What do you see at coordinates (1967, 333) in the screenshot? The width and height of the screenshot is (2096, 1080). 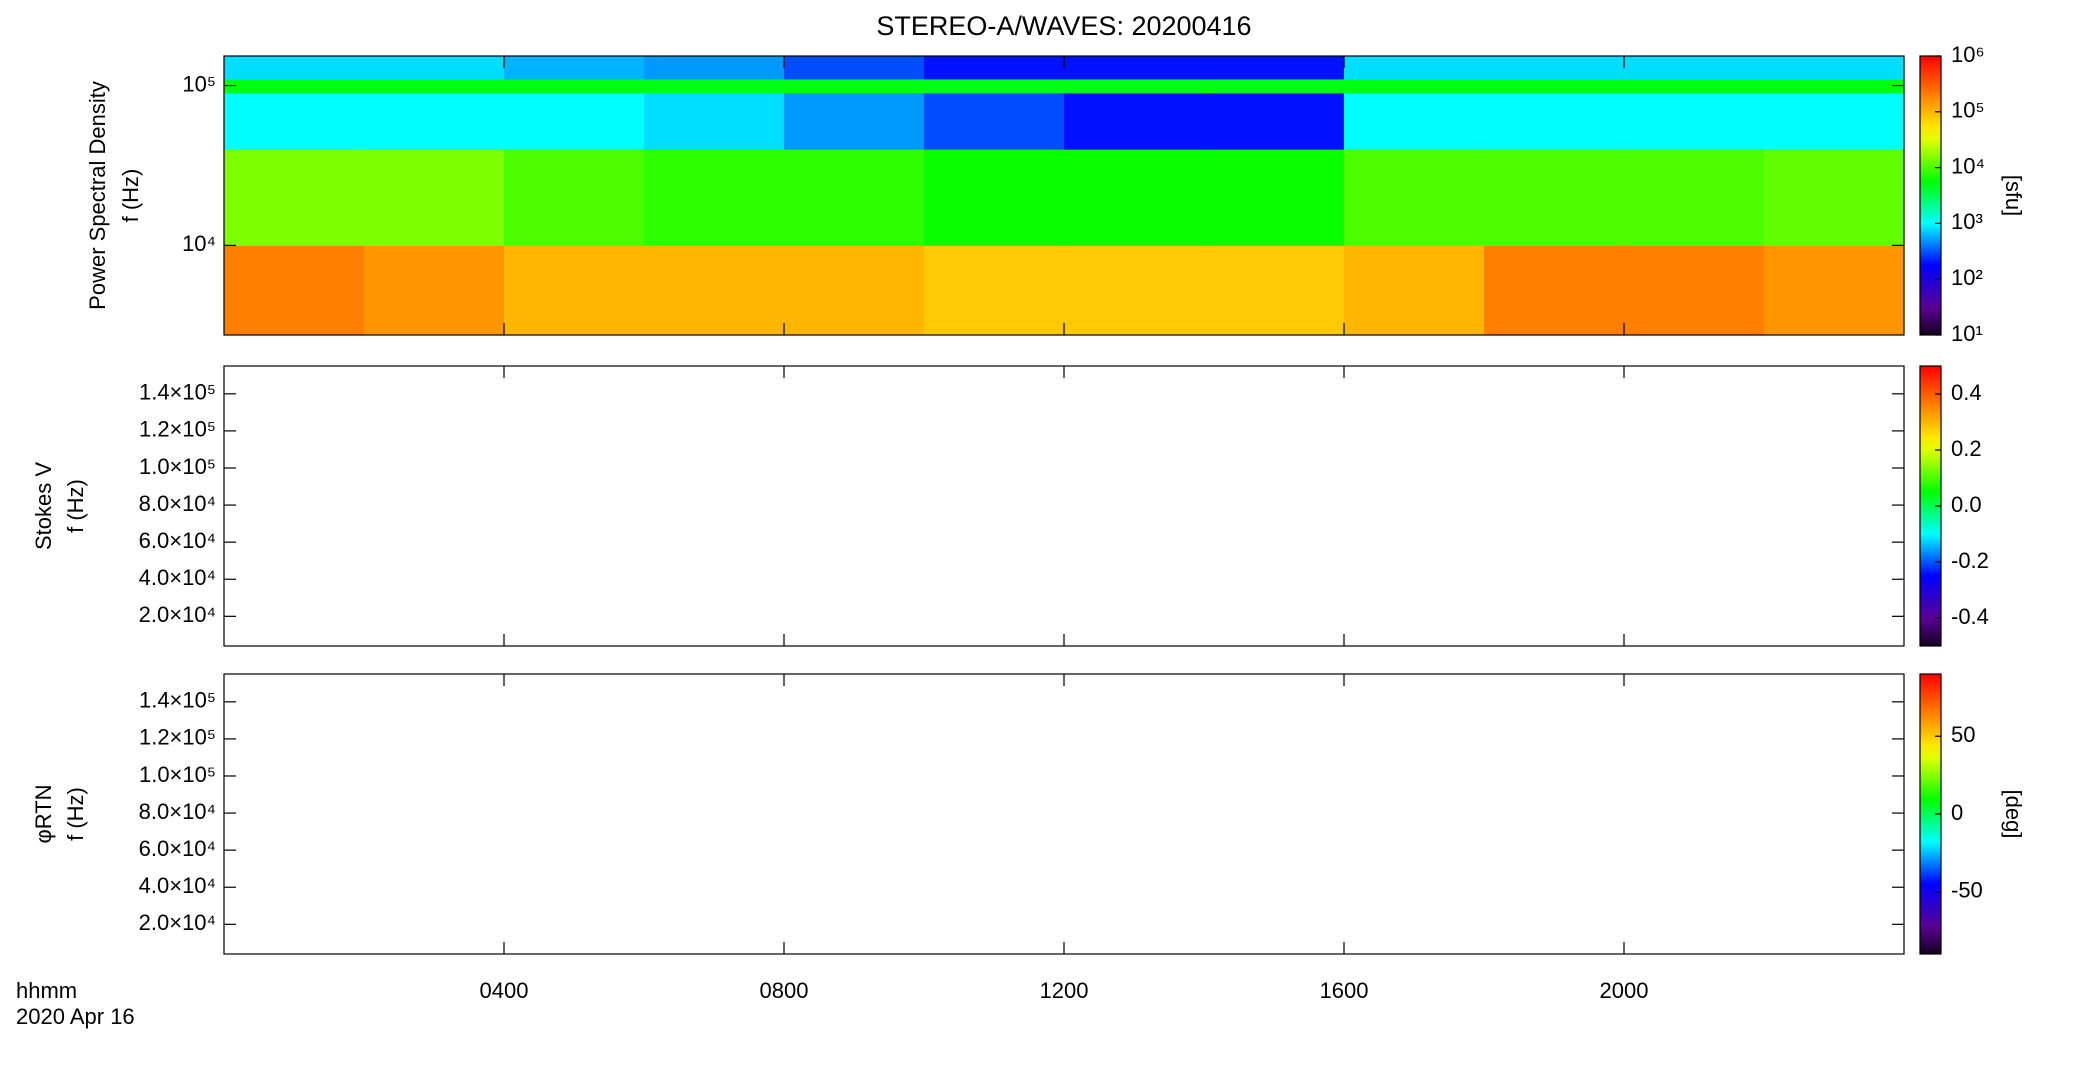 I see `colorbar-tick-label: 10¹` at bounding box center [1967, 333].